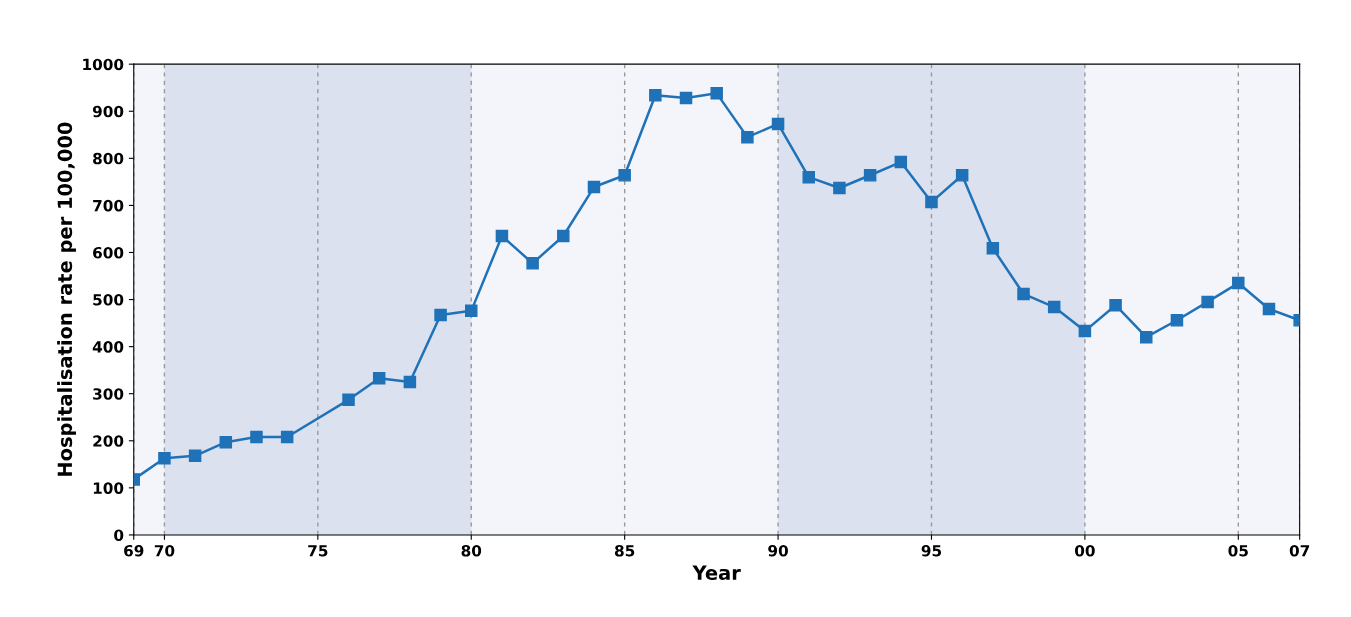 The height and width of the screenshot is (617, 1351). What do you see at coordinates (108, 441) in the screenshot?
I see `y-tick-label: 200` at bounding box center [108, 441].